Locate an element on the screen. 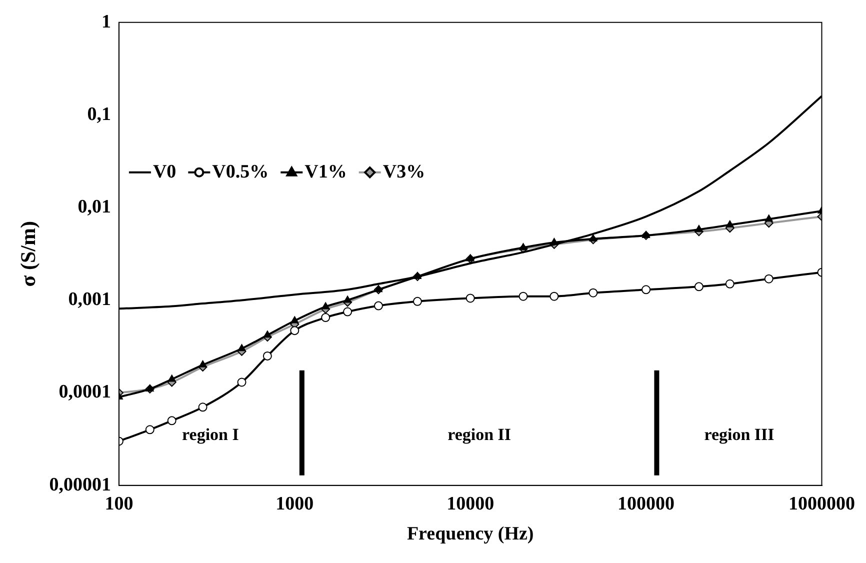  x-tick-label: 1000 is located at coordinates (295, 504).